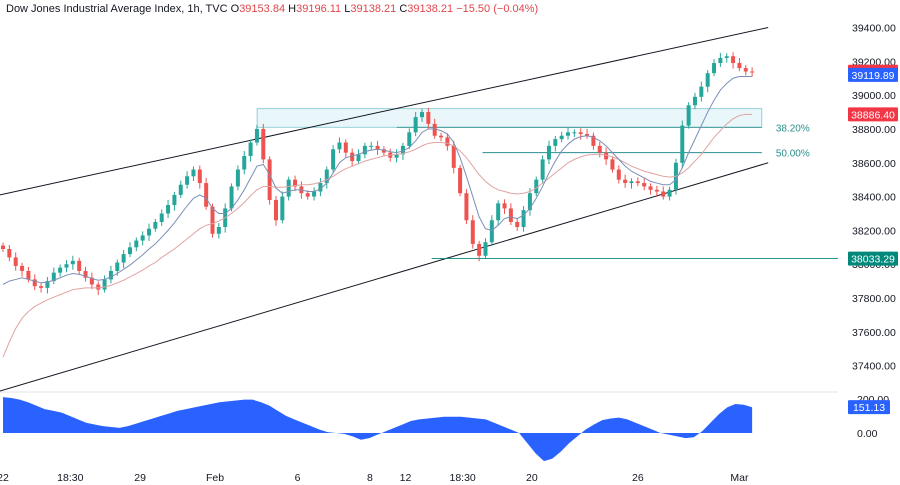 This screenshot has width=900, height=485. I want to click on x-tick-label: 20, so click(532, 478).